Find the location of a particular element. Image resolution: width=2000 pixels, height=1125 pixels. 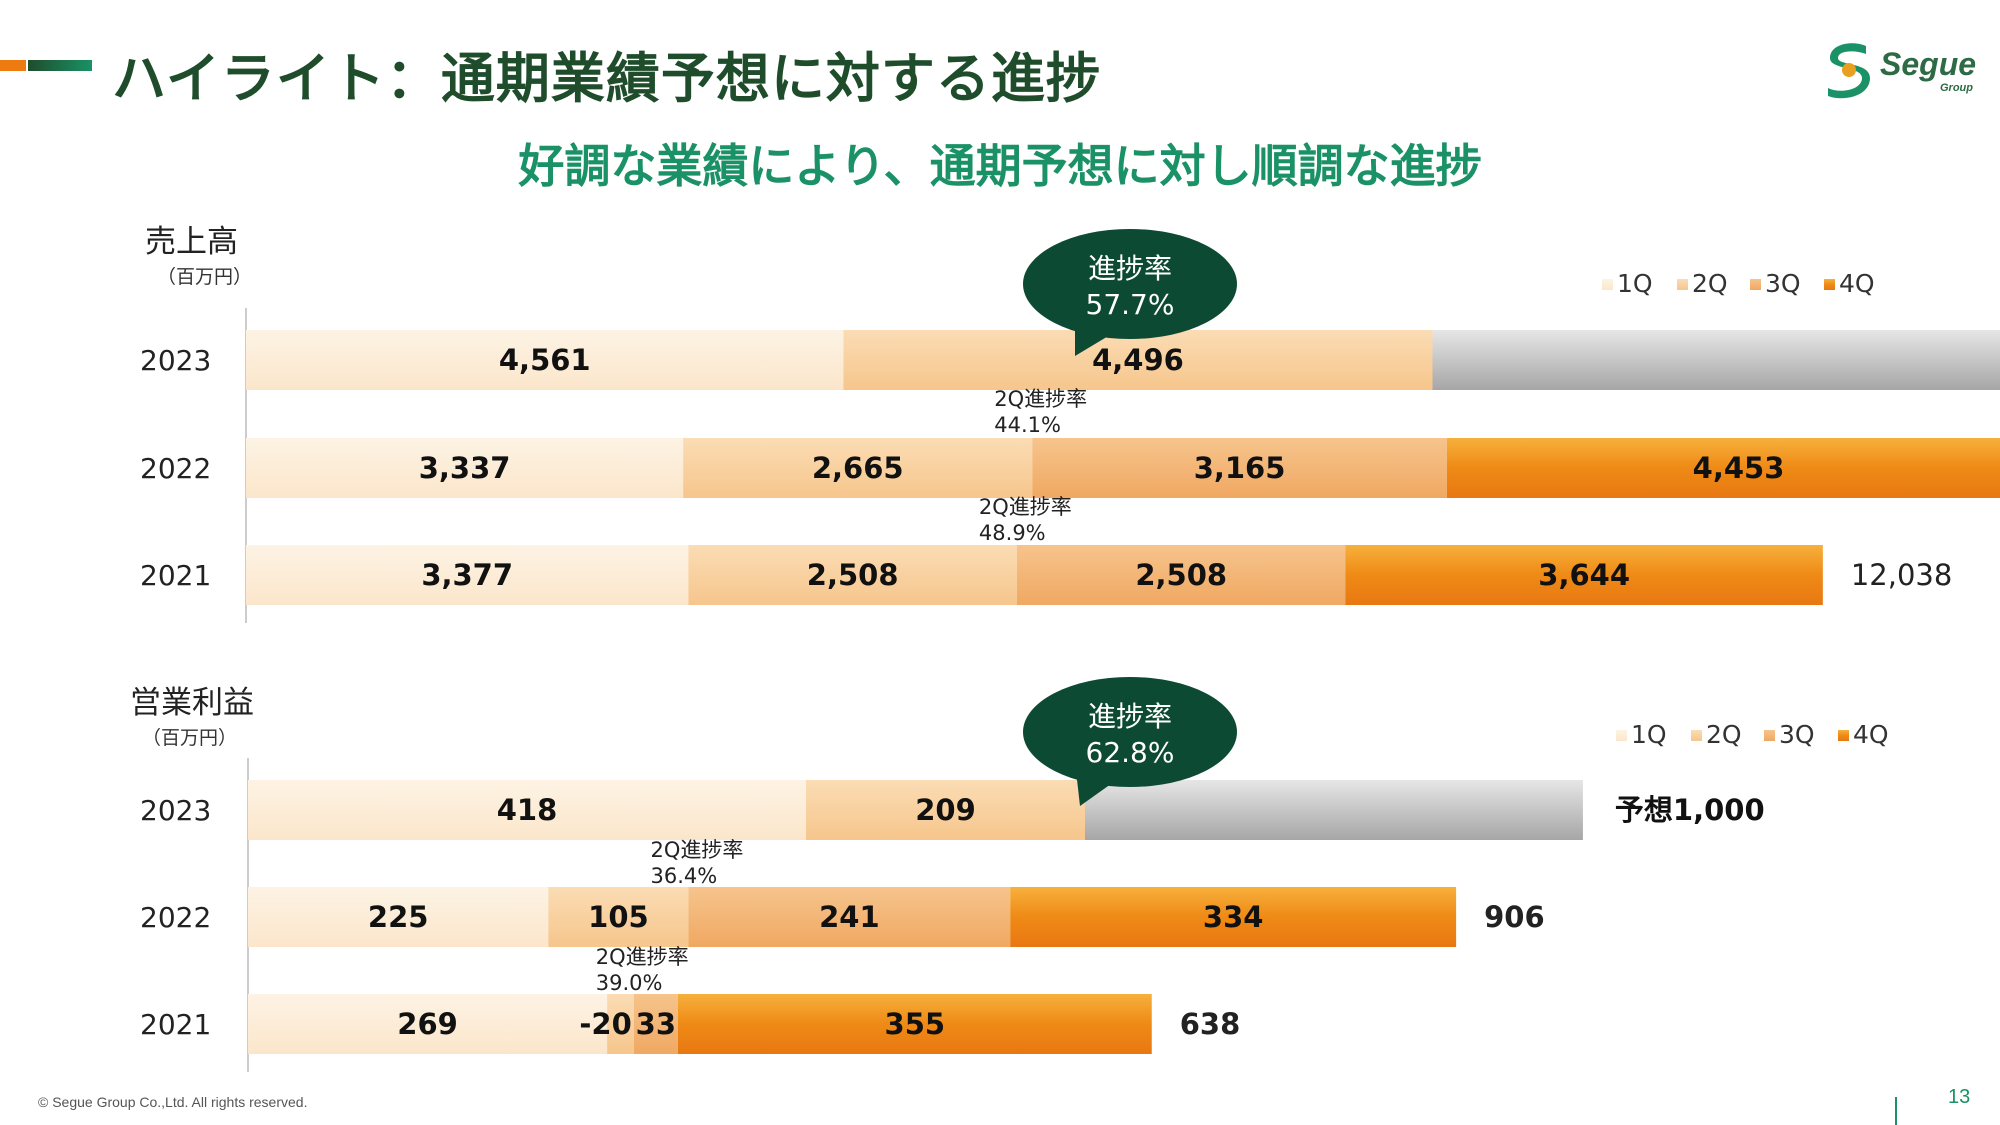

chart2-bar-2022-4Q is located at coordinates (1233, 917).